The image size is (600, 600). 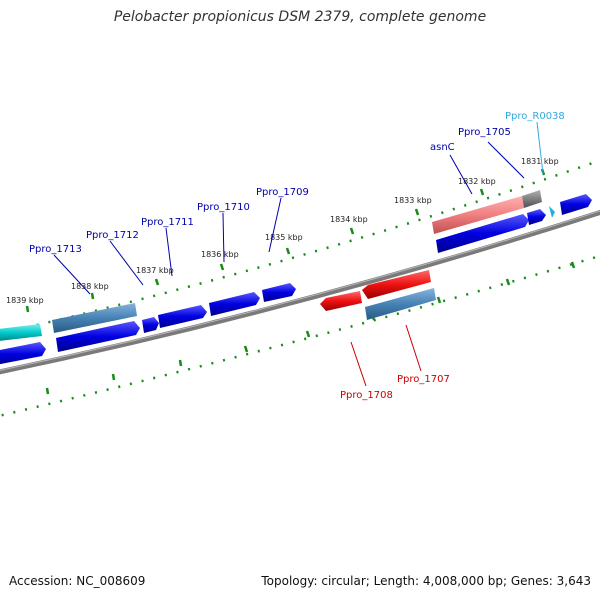 I want to click on kbp-label: 1838 kbp, so click(x=90, y=286).